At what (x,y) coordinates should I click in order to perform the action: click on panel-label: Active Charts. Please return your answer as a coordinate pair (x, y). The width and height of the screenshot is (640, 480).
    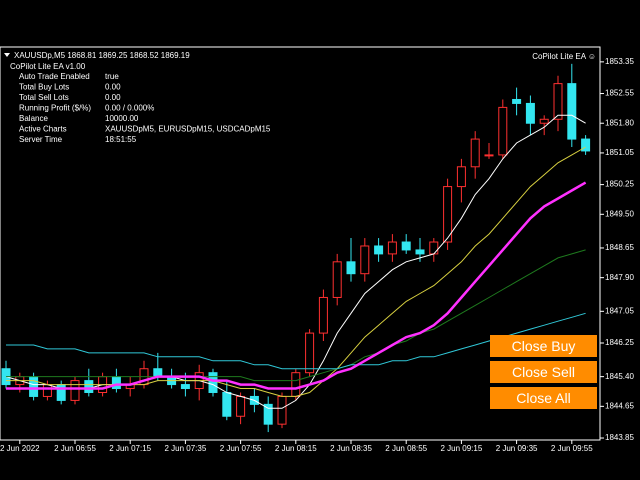
    Looking at the image, I should click on (43, 129).